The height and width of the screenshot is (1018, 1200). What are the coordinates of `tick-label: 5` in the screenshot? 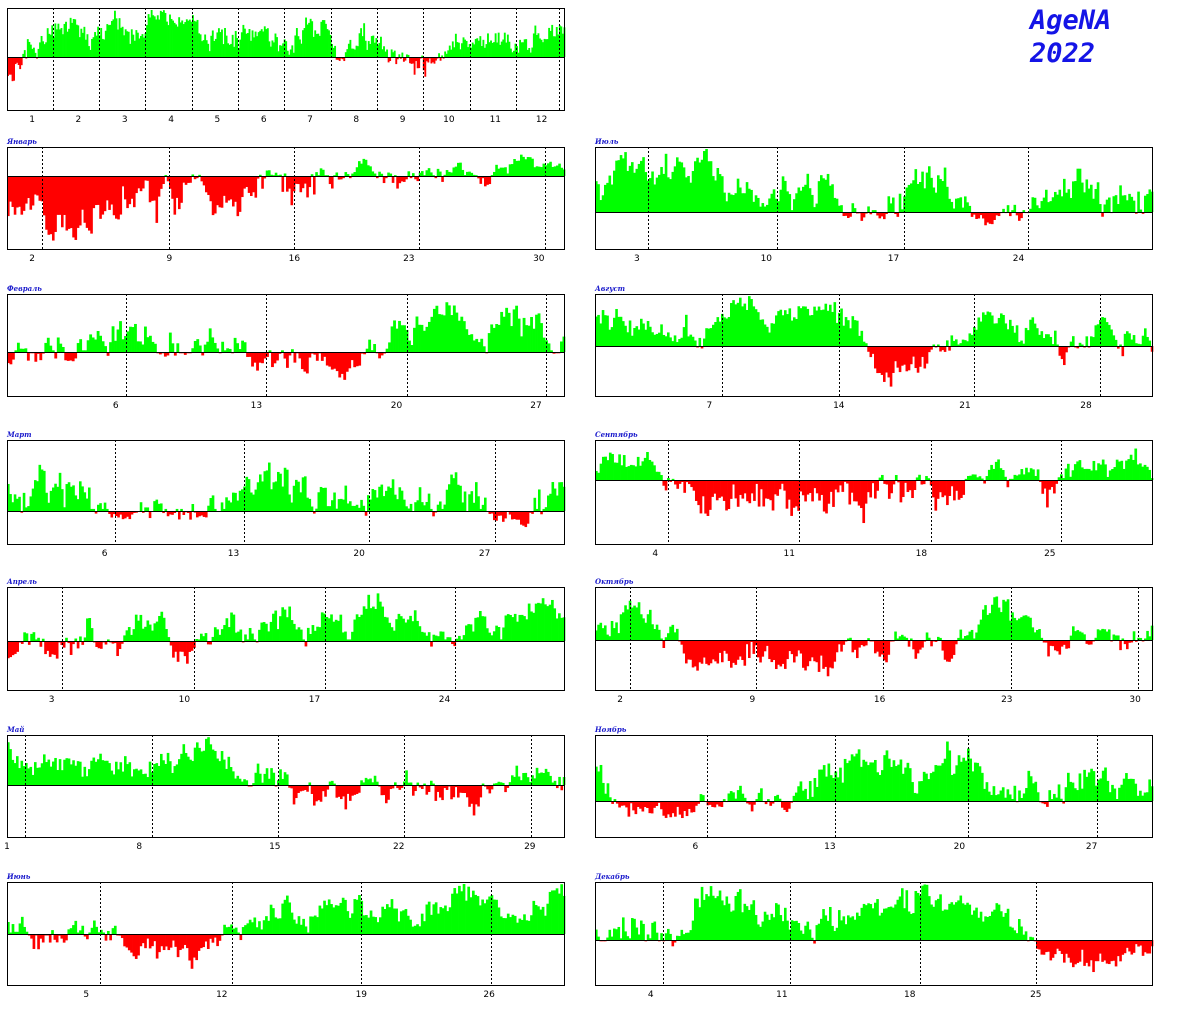 It's located at (218, 120).